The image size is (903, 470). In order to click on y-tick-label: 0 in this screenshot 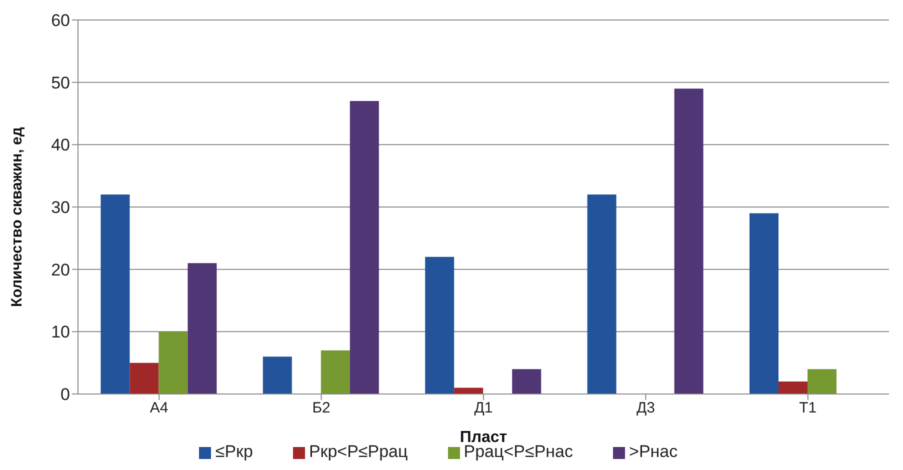, I will do `click(65, 394)`.